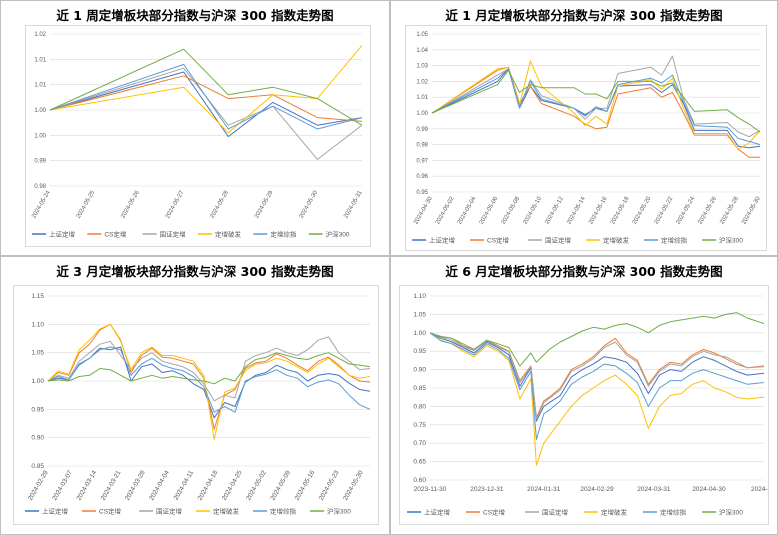  I want to click on x-tick-label: 2024-05-18, so click(620, 210).